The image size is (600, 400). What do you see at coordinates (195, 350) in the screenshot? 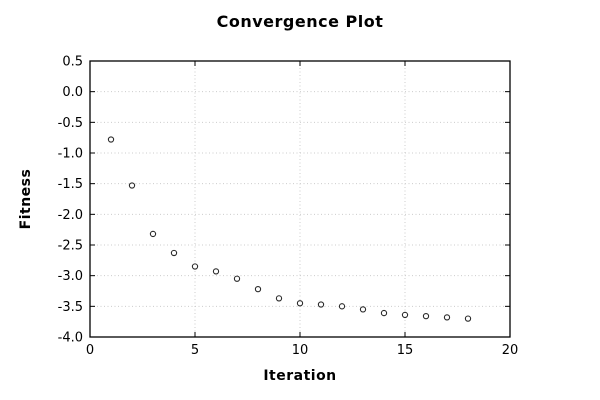
I see `x-tick-label: 5` at bounding box center [195, 350].